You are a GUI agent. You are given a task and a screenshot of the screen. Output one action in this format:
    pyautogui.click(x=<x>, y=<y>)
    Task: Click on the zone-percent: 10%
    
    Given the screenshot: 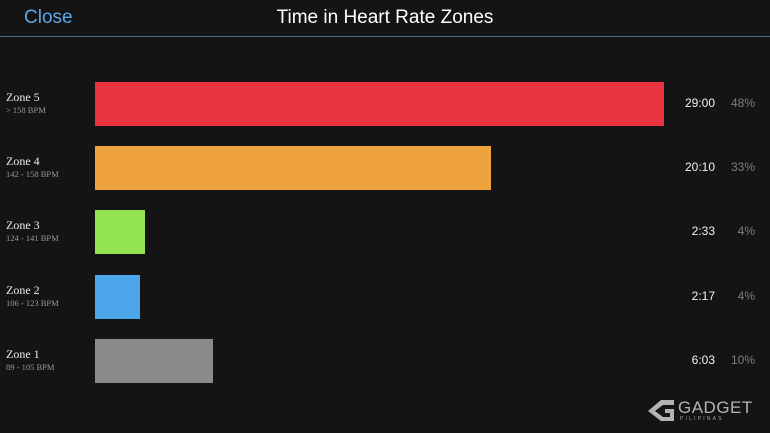 What is the action you would take?
    pyautogui.click(x=742, y=360)
    